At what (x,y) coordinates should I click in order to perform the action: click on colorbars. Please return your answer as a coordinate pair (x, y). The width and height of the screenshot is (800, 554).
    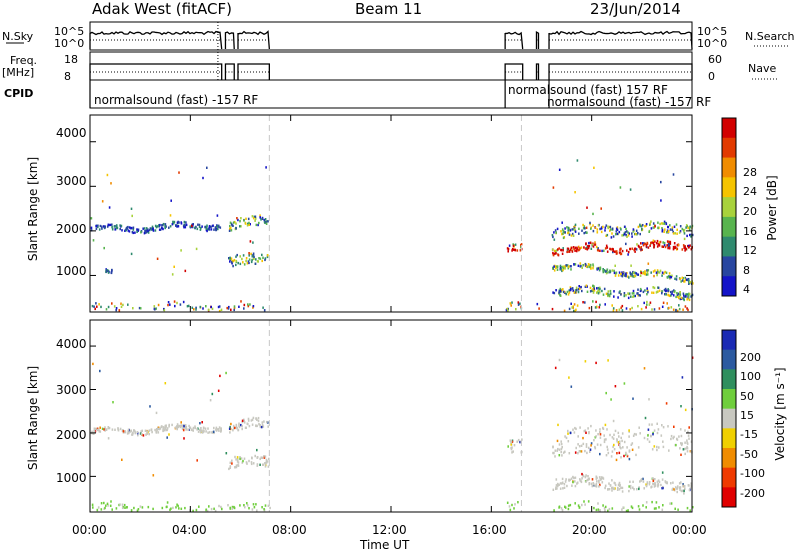
    Looking at the image, I should click on (729, 312).